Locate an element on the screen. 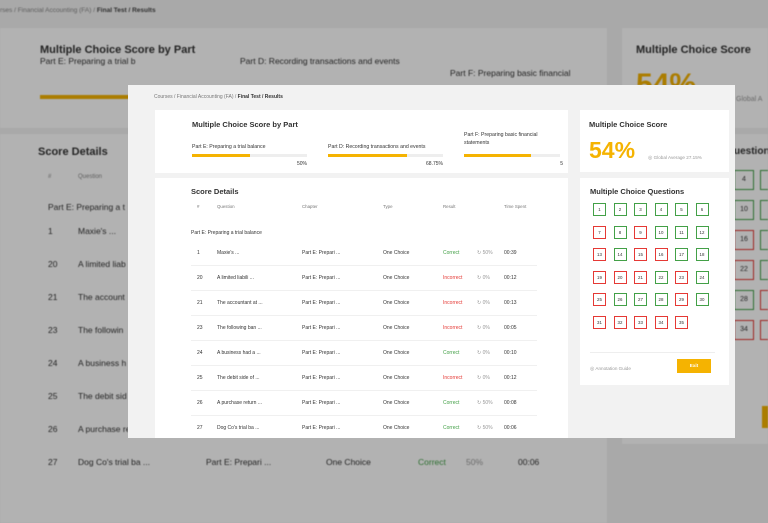  divider is located at coordinates (652, 352).